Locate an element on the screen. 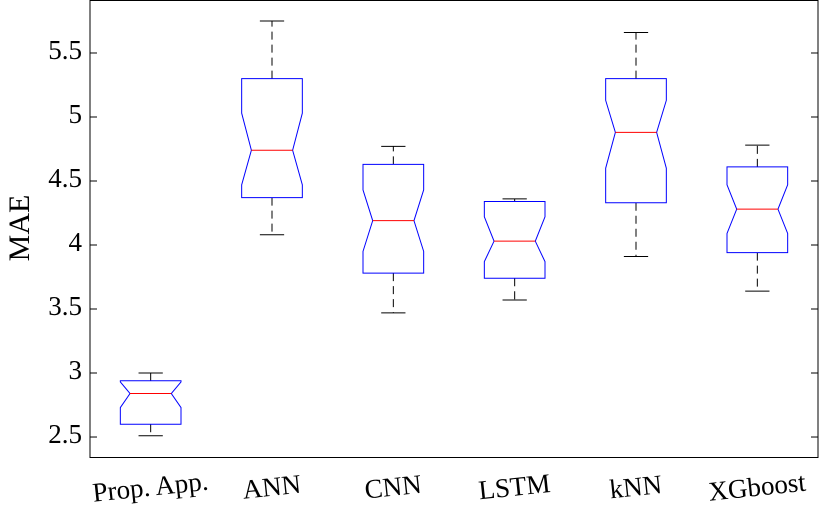 The width and height of the screenshot is (830, 520). y-tick-label: 2.5 is located at coordinates (65, 434).